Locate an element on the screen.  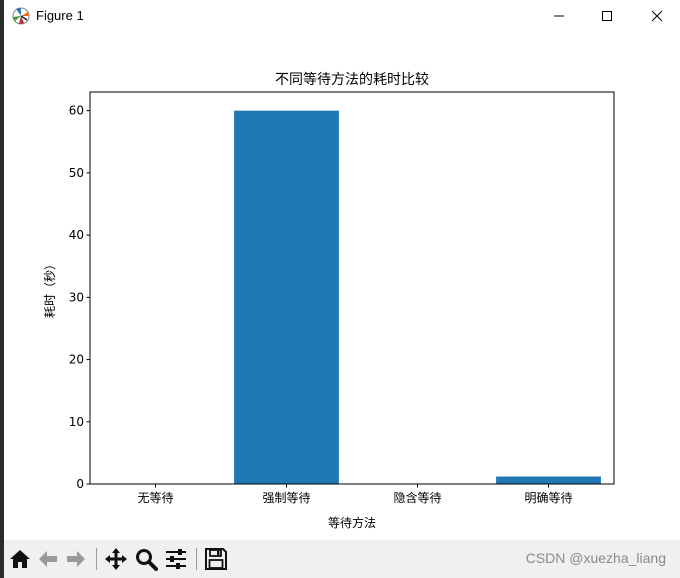
navigation-toolbar: CSDN @xuezha_liang is located at coordinates (342, 559).